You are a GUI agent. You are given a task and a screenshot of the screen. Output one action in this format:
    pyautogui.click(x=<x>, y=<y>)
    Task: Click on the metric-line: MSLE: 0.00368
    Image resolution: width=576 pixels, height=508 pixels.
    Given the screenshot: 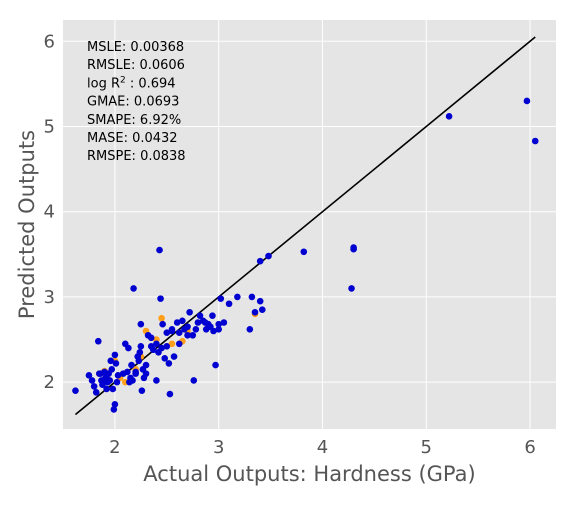 What is the action you would take?
    pyautogui.click(x=135, y=47)
    